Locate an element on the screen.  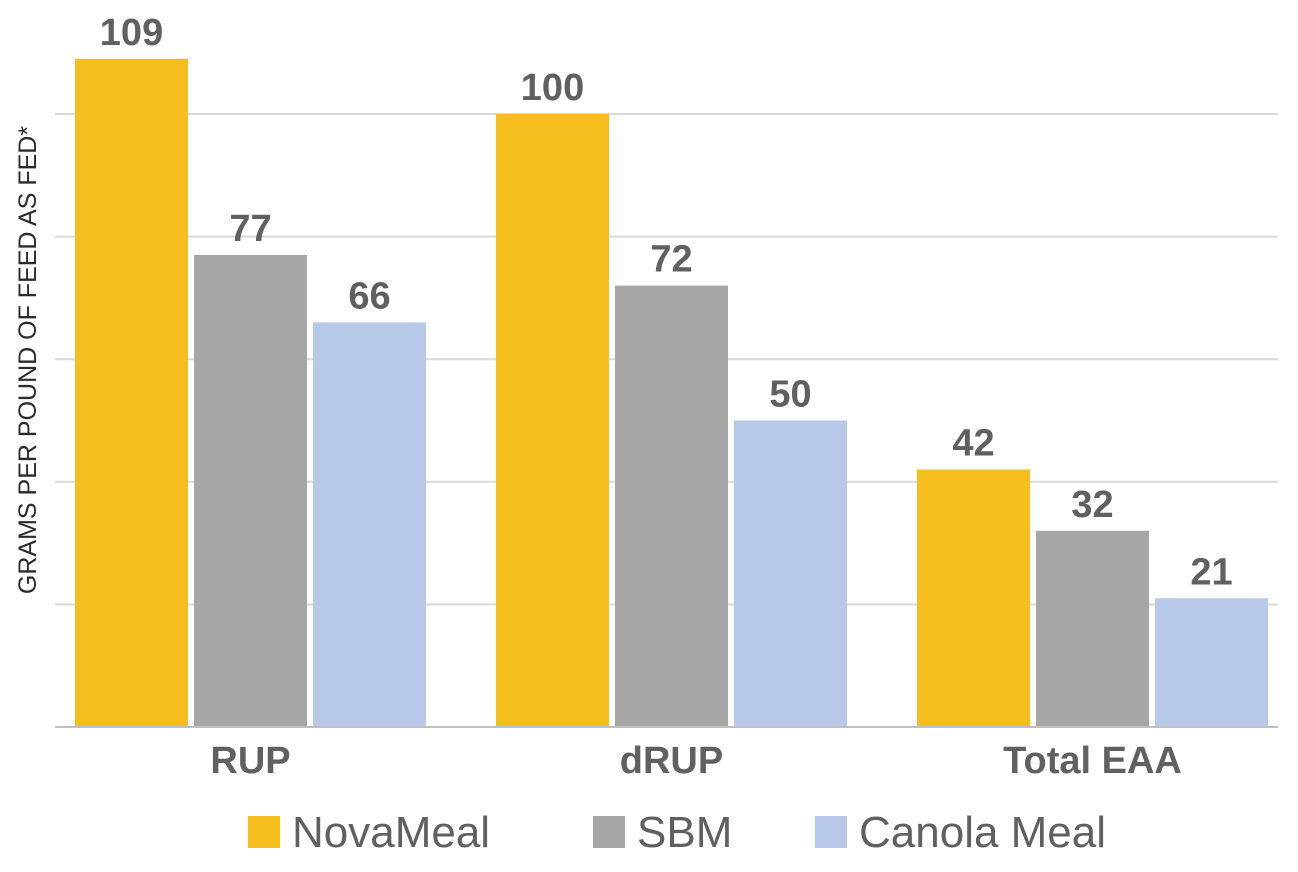
data-label: 50 is located at coordinates (790, 395).